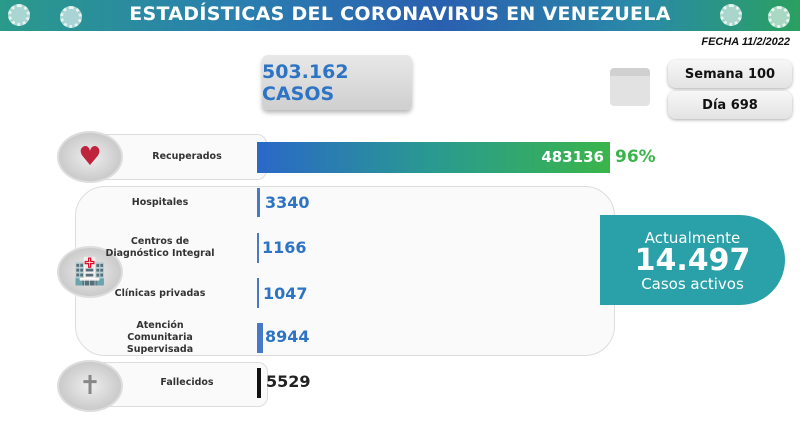  What do you see at coordinates (160, 253) in the screenshot?
I see `cdi-label-line: Diagnóstico Integral` at bounding box center [160, 253].